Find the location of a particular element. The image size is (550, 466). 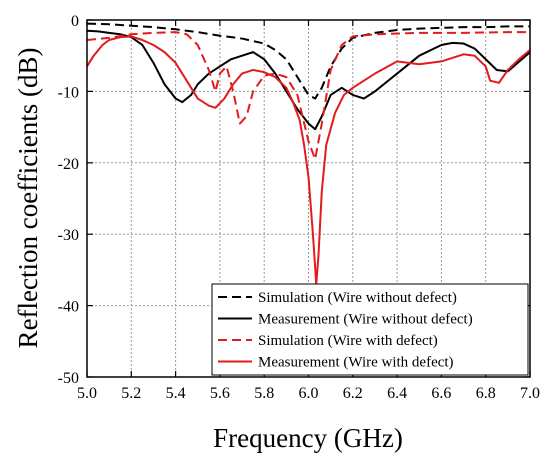

x-tick-label: 5.4 is located at coordinates (176, 393).